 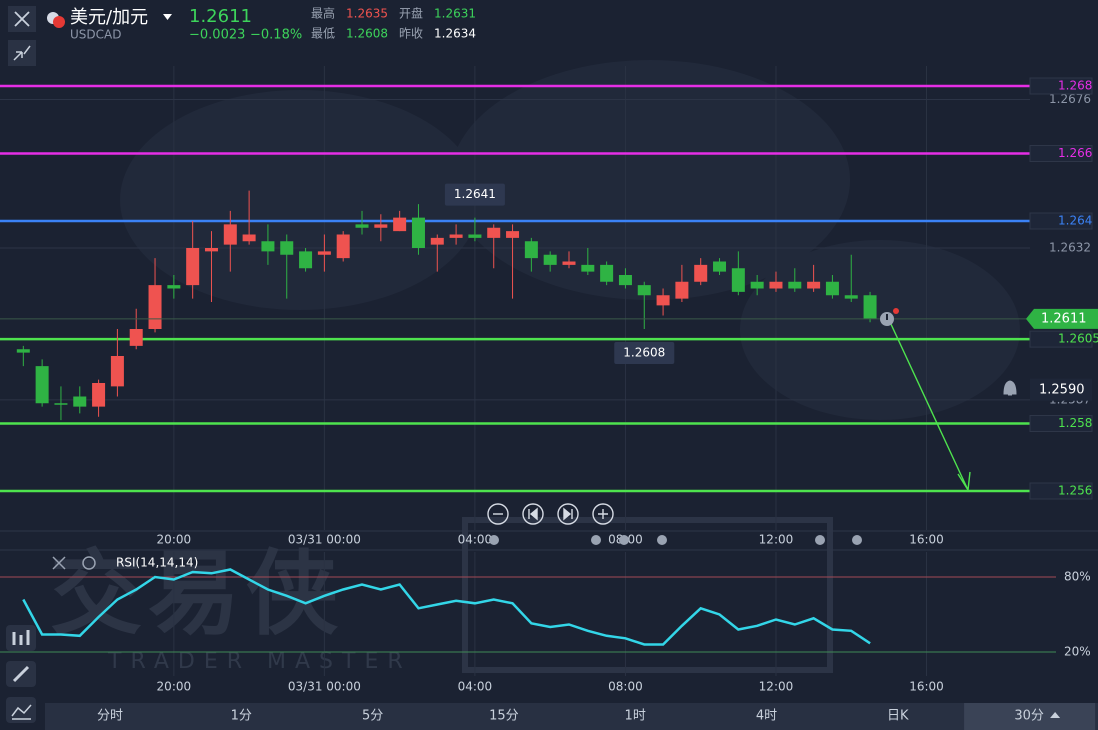 What do you see at coordinates (1070, 248) in the screenshot?
I see `y-tick-label: 1.2632` at bounding box center [1070, 248].